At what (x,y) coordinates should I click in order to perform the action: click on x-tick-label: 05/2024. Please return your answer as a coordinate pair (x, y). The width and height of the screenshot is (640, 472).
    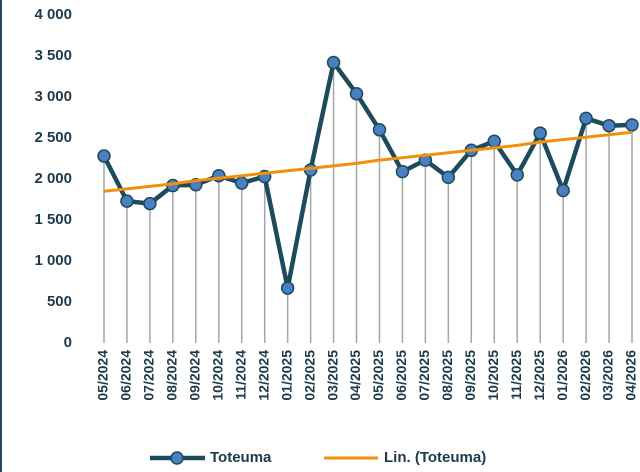
    Looking at the image, I should click on (103, 375).